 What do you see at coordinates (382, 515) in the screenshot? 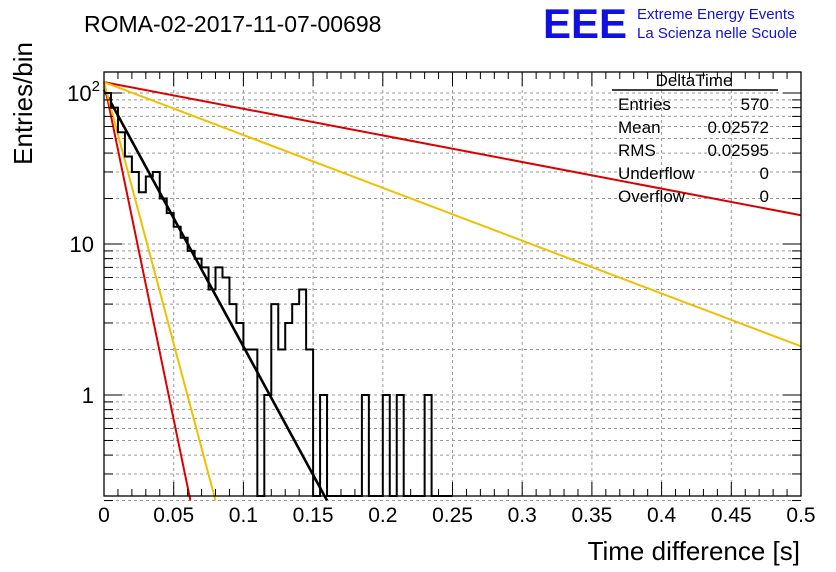
I see `x-tick-label: 0.2` at bounding box center [382, 515].